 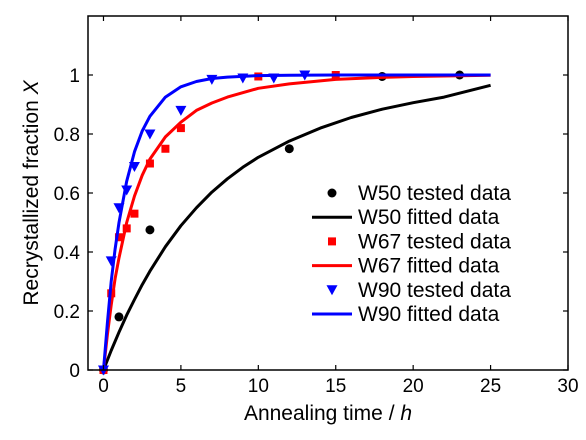 I want to click on legend-label: W90 fitted data, so click(x=429, y=314).